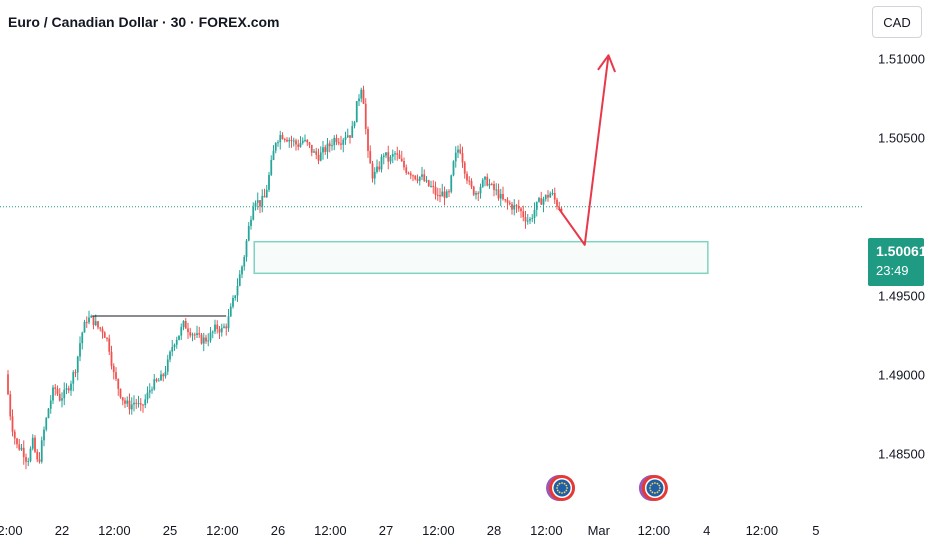 Image resolution: width=932 pixels, height=550 pixels. What do you see at coordinates (897, 262) in the screenshot?
I see `current-price-badge: 1.50061 23:49` at bounding box center [897, 262].